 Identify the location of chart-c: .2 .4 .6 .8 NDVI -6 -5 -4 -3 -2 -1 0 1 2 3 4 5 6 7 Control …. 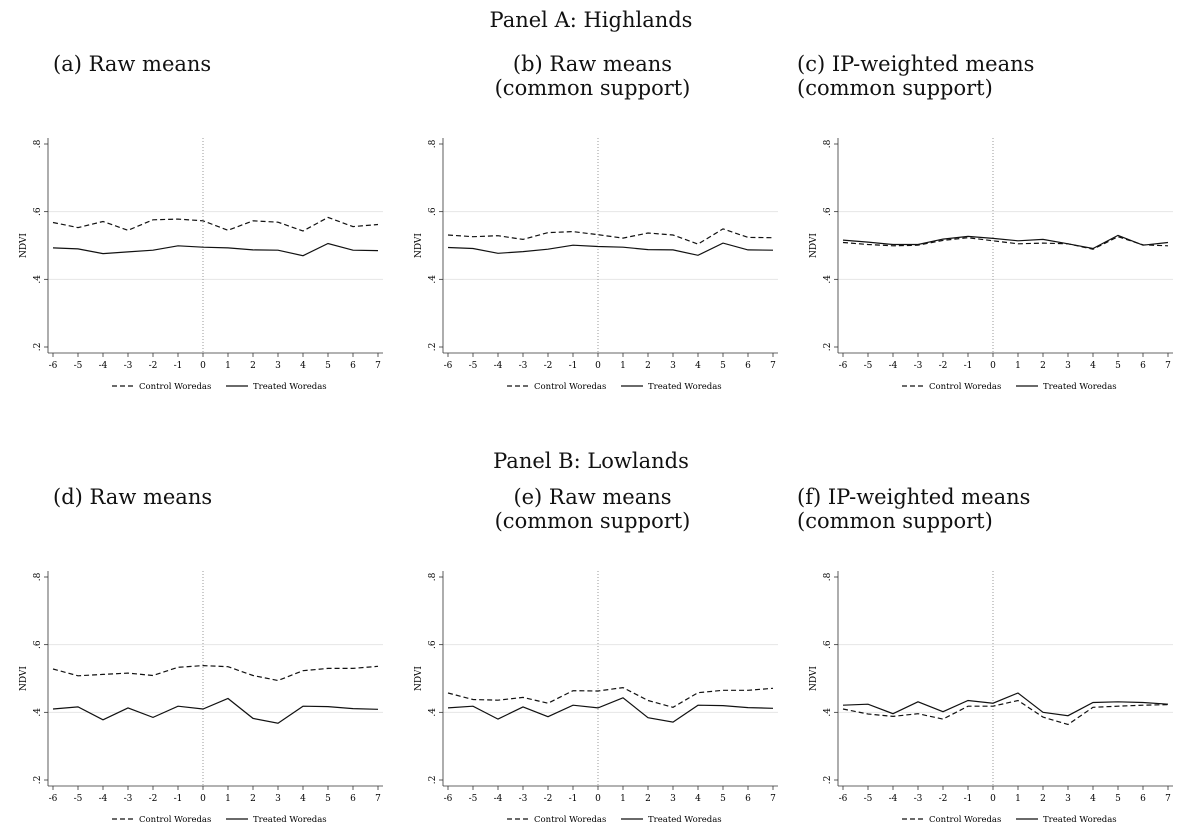
(991, 265).